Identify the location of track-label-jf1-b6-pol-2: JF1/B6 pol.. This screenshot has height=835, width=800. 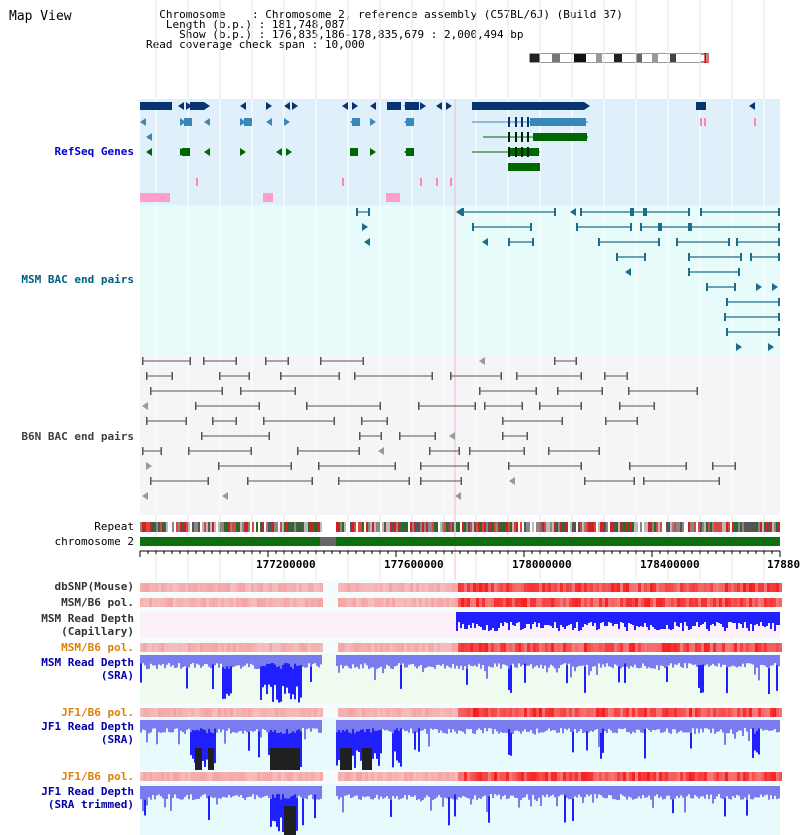
(97, 776).